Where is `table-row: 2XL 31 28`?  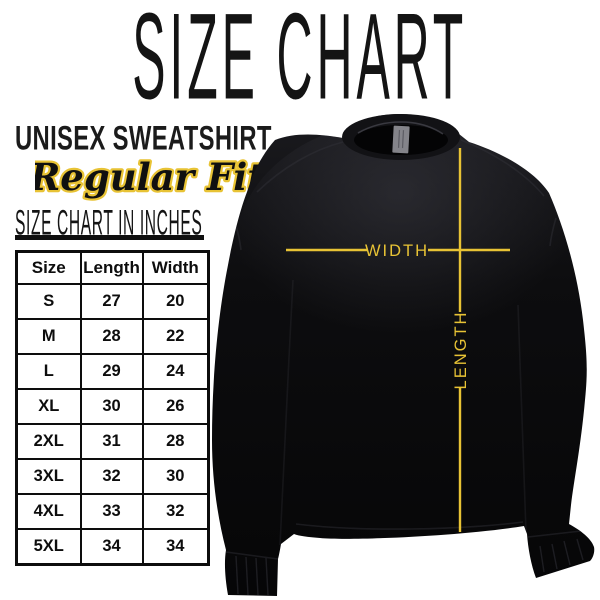
table-row: 2XL 31 28 is located at coordinates (112, 441).